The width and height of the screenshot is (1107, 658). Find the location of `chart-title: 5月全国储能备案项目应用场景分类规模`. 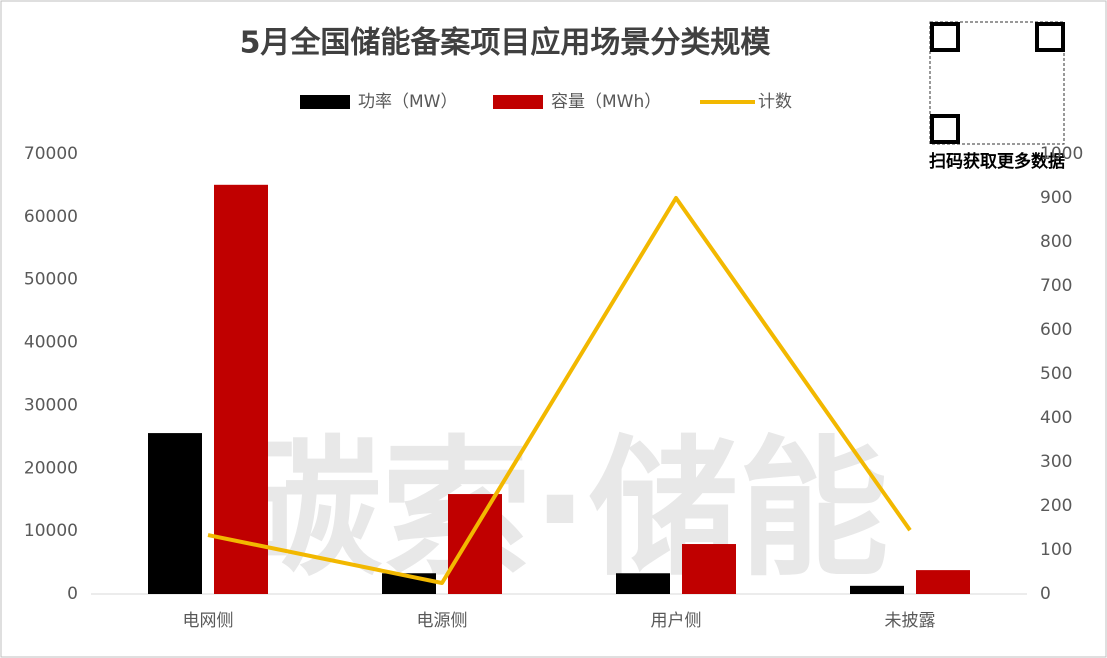

chart-title: 5月全国储能备案项目应用场景分类规模 is located at coordinates (505, 43).